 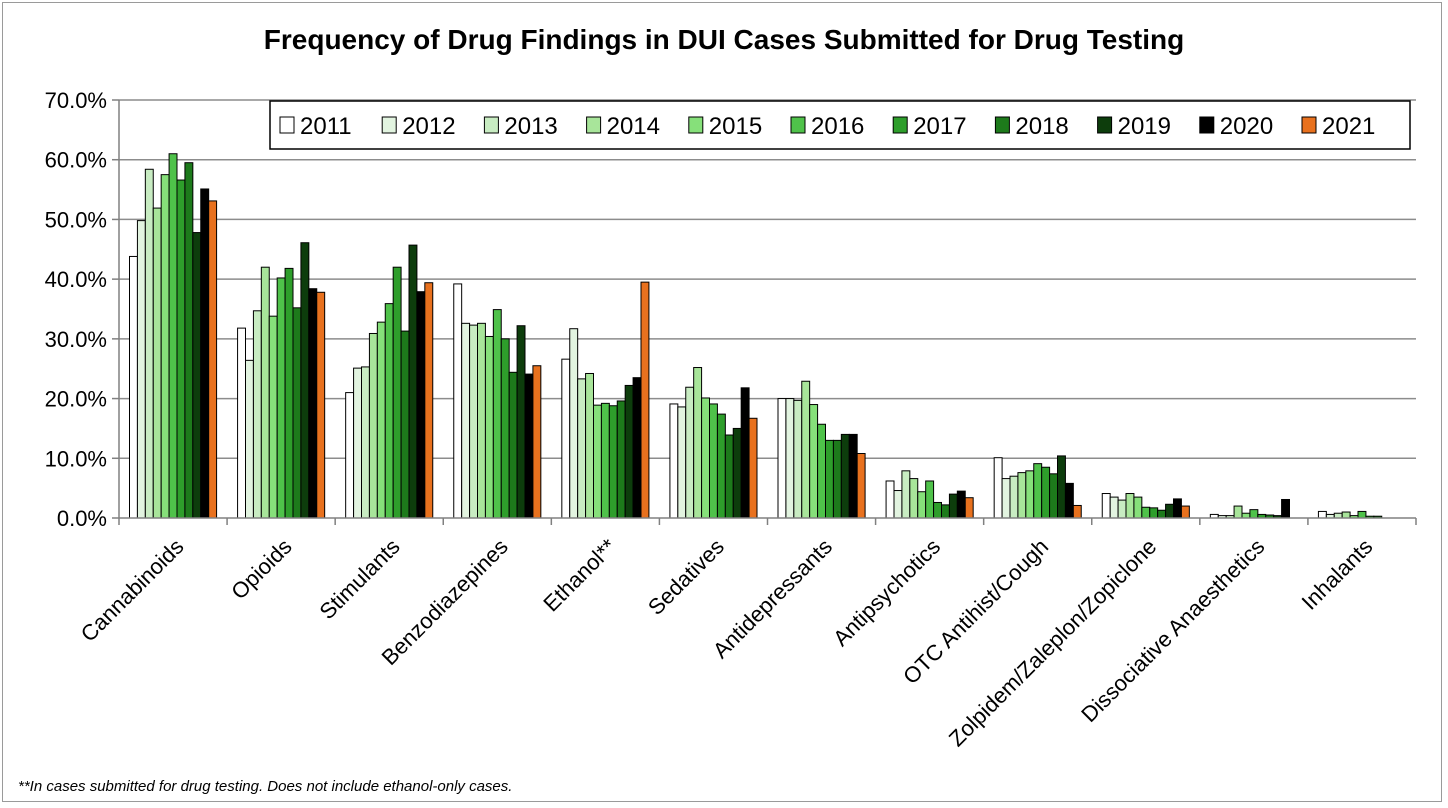 I want to click on y-tick-label: 30.0%, so click(x=76, y=339).